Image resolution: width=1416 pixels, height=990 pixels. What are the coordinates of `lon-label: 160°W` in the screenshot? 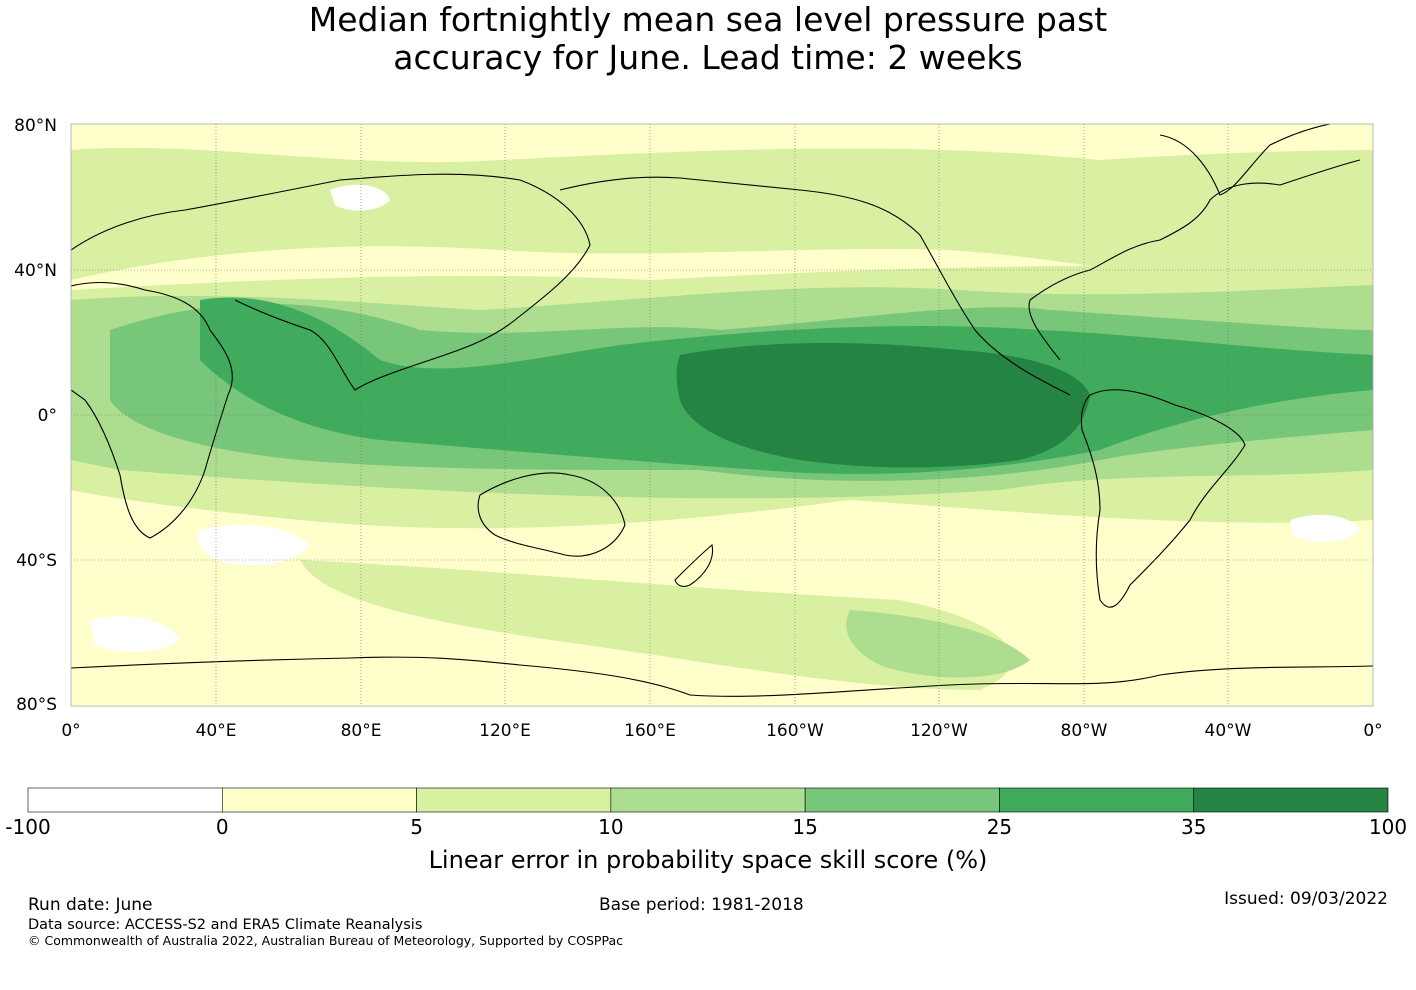 It's located at (795, 731).